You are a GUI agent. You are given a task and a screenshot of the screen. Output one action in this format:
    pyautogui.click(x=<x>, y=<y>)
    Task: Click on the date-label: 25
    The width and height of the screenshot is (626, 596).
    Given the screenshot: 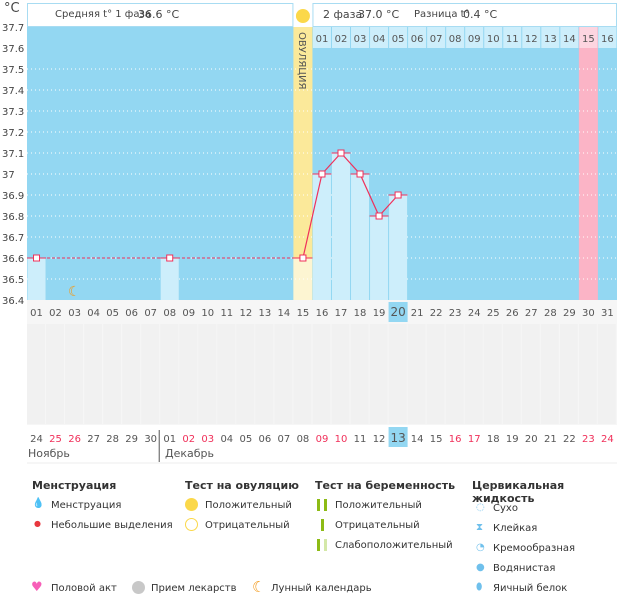 What is the action you would take?
    pyautogui.click(x=55, y=439)
    